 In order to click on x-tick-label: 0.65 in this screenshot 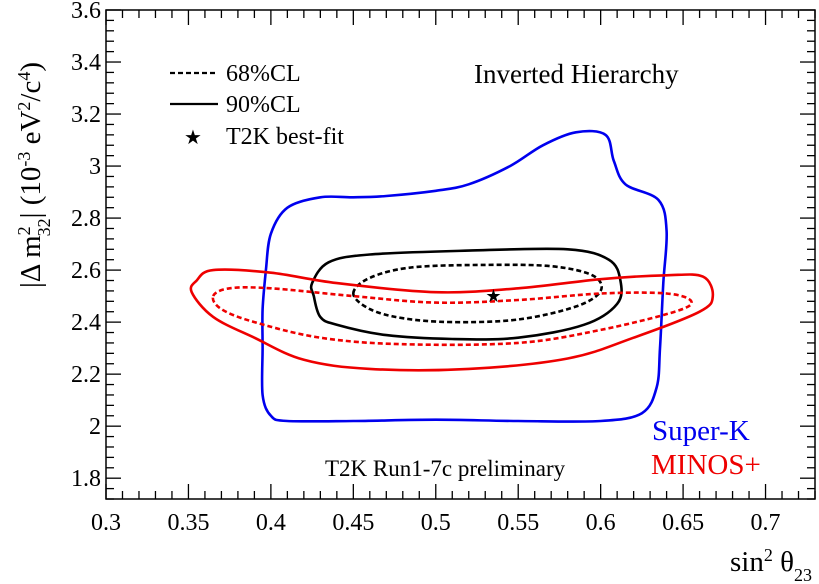, I will do `click(683, 523)`.